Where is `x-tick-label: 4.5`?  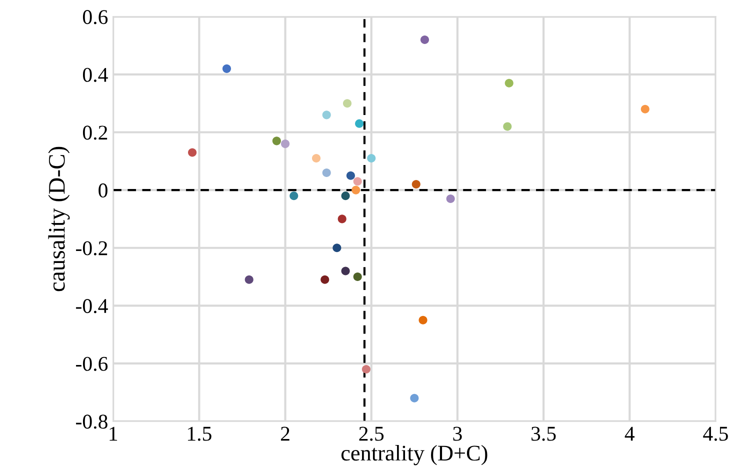 x-tick-label: 4.5 is located at coordinates (715, 433).